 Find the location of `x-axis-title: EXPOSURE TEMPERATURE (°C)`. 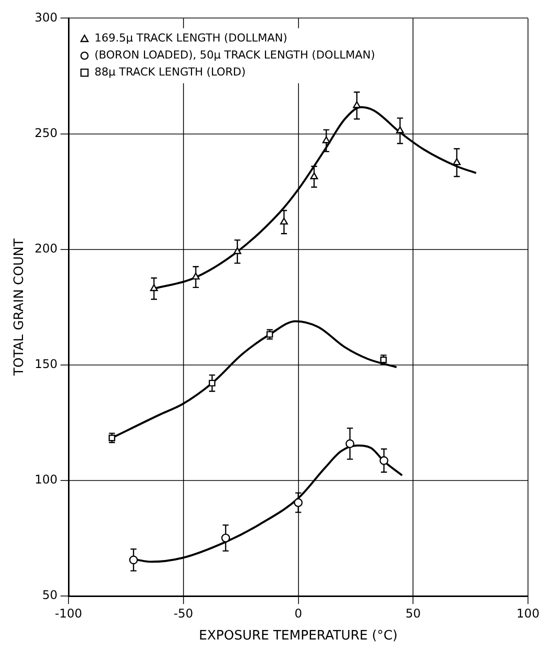

x-axis-title: EXPOSURE TEMPERATURE (°C) is located at coordinates (298, 636).